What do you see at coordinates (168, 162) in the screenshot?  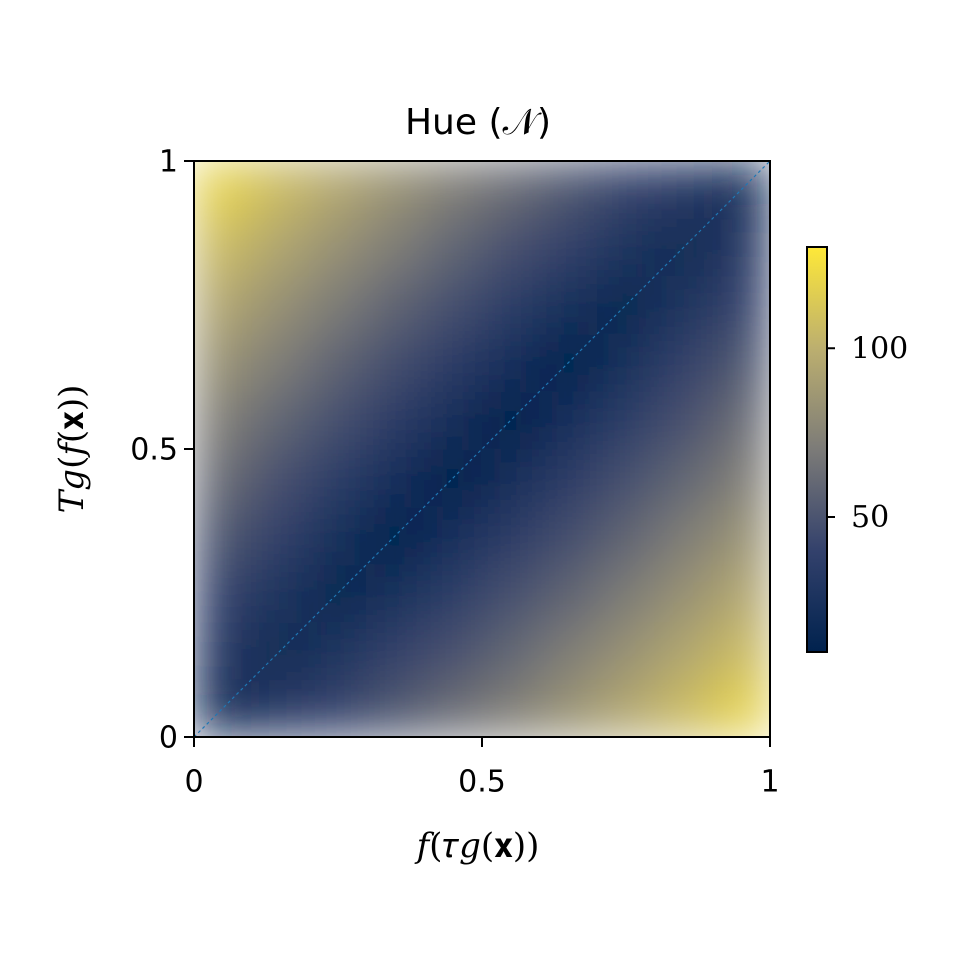 I see `y-tick-label: 1` at bounding box center [168, 162].